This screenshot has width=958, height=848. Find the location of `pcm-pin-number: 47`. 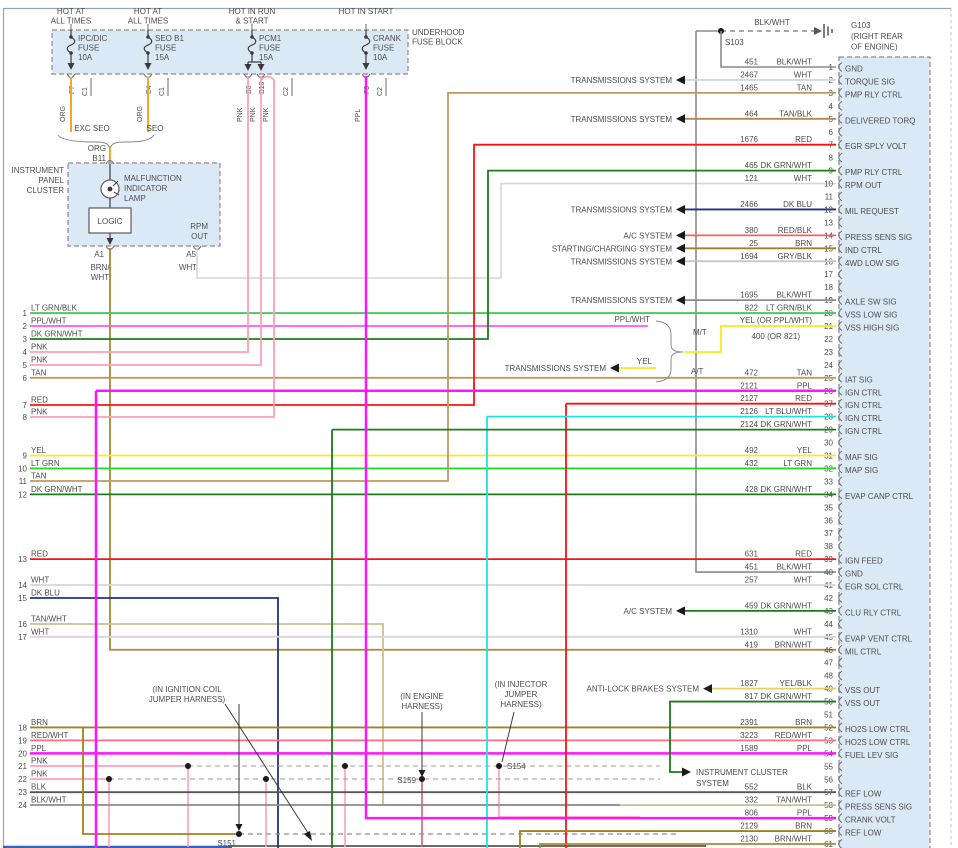

pcm-pin-number: 47 is located at coordinates (828, 663).